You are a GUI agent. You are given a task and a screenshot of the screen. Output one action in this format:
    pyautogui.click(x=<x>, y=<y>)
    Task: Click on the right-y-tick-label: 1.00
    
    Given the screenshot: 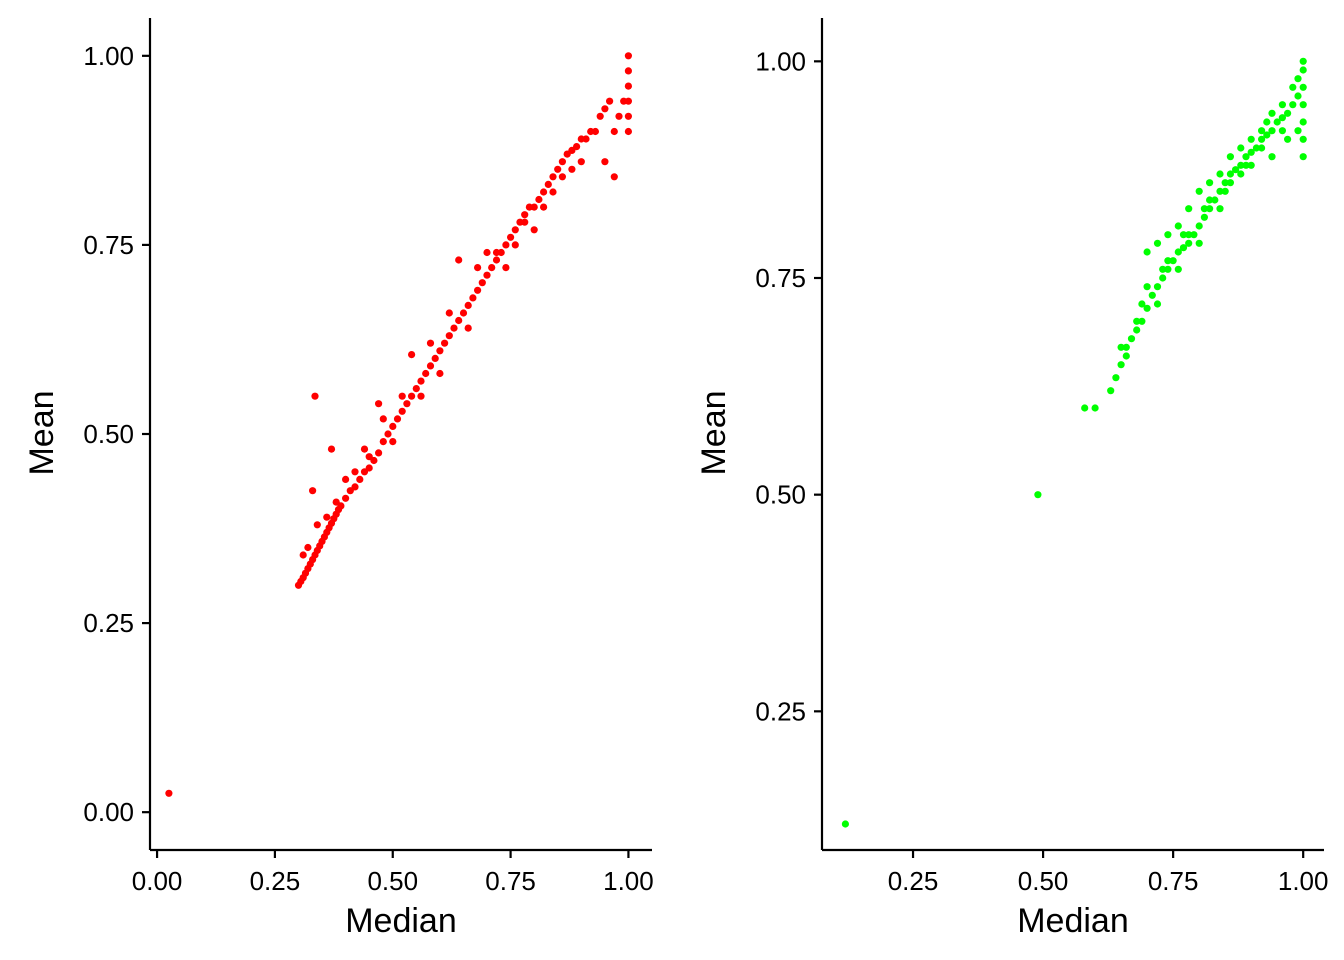 What is the action you would take?
    pyautogui.click(x=780, y=61)
    